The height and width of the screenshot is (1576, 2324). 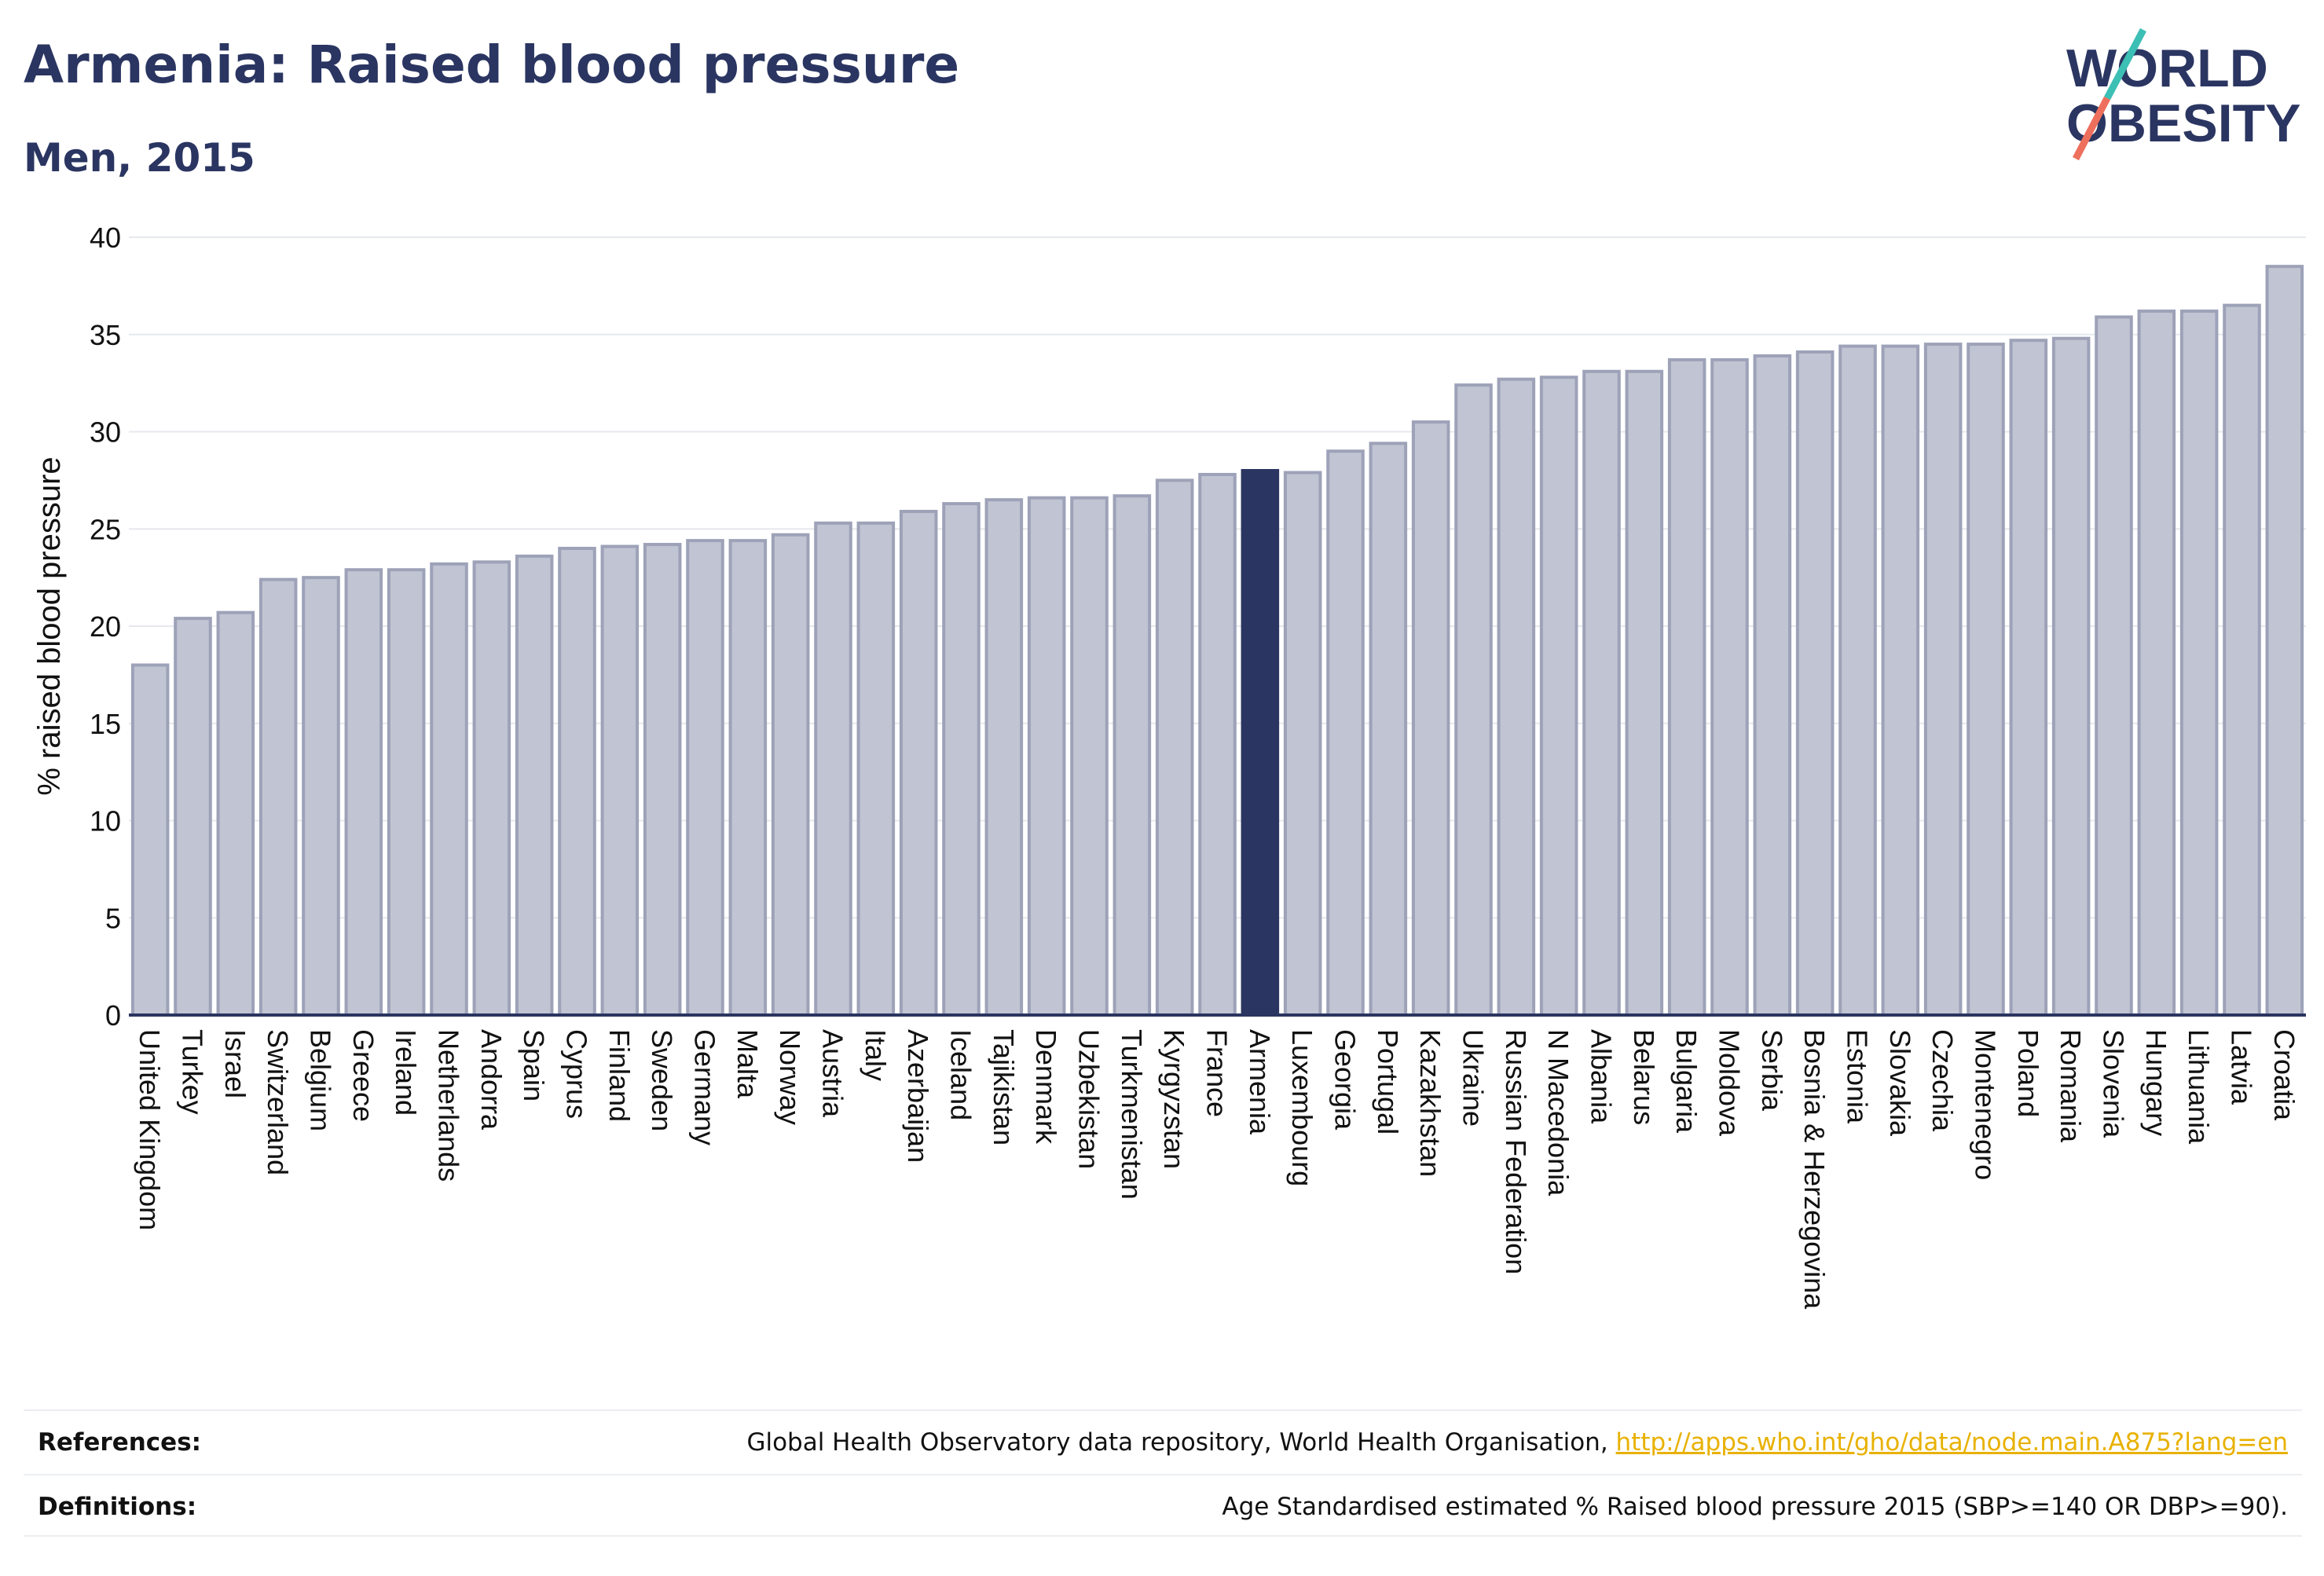 What do you see at coordinates (1986, 1104) in the screenshot?
I see `x-tick-label: Montenegro` at bounding box center [1986, 1104].